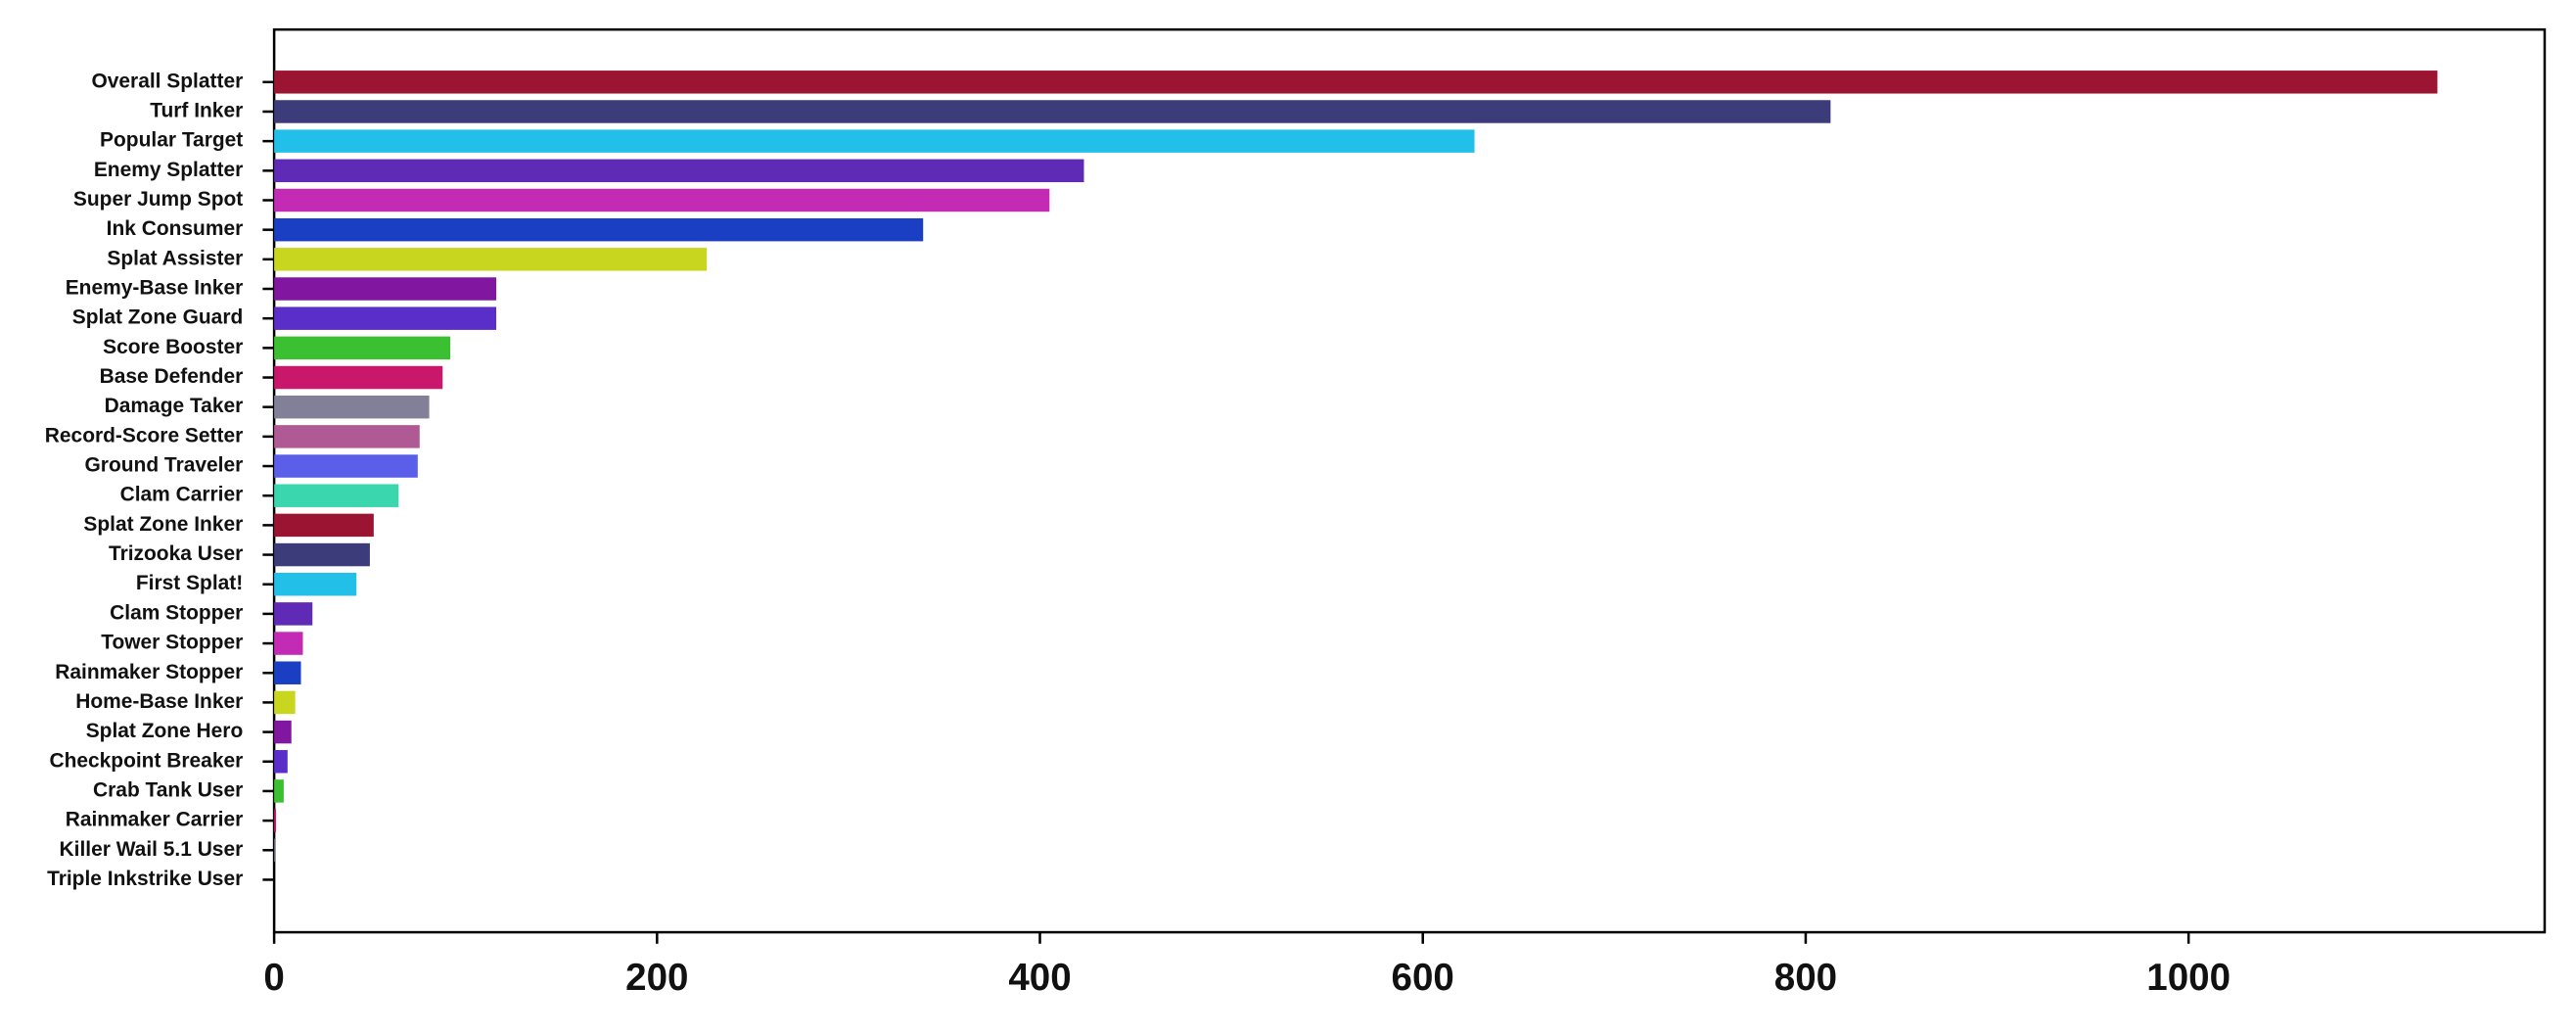 The width and height of the screenshot is (2576, 1034). Describe the element at coordinates (144, 435) in the screenshot. I see `y-tick-label: Record-Score Setter` at that location.